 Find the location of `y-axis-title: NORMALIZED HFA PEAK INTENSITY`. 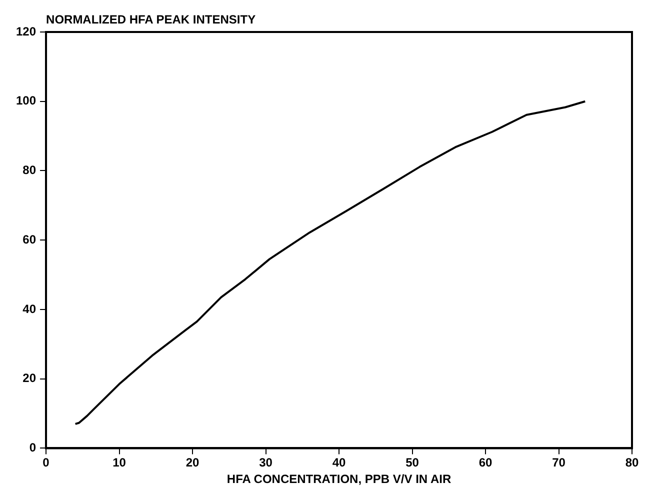

y-axis-title: NORMALIZED HFA PEAK INTENSITY is located at coordinates (151, 19).